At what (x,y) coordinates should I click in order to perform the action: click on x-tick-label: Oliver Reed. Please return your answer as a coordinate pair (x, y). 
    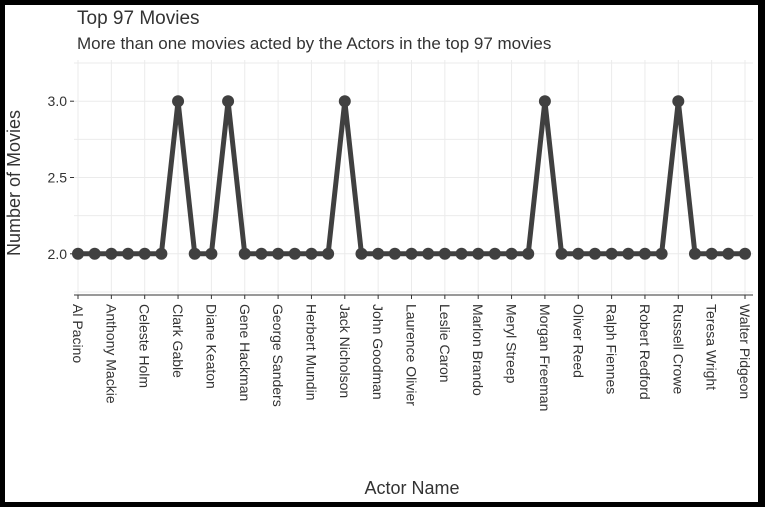
    Looking at the image, I should click on (578, 341).